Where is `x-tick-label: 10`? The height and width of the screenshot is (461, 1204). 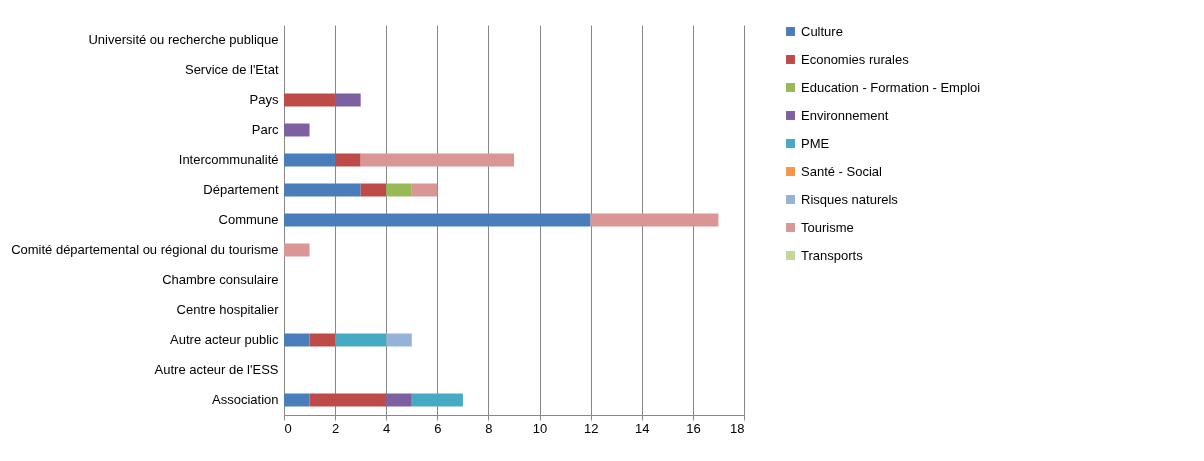 x-tick-label: 10 is located at coordinates (540, 428).